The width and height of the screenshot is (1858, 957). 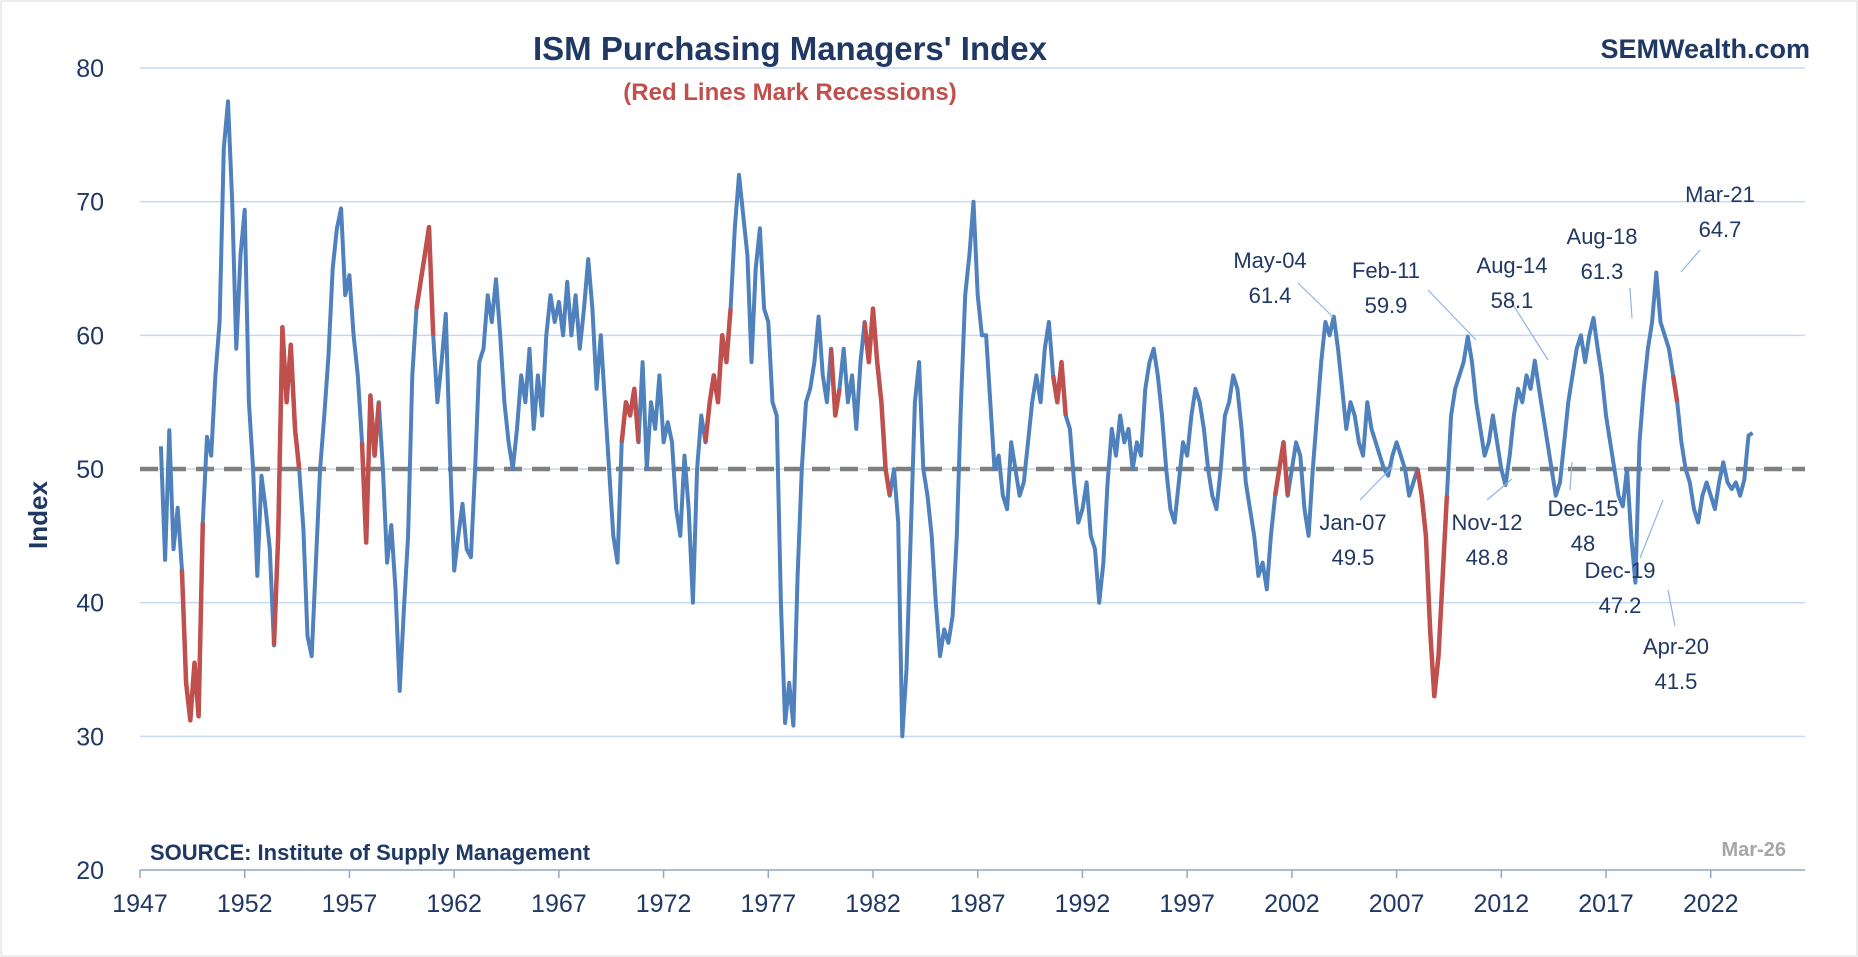 What do you see at coordinates (370, 852) in the screenshot?
I see `source-label: SOURCE: Institute of Supply Management` at bounding box center [370, 852].